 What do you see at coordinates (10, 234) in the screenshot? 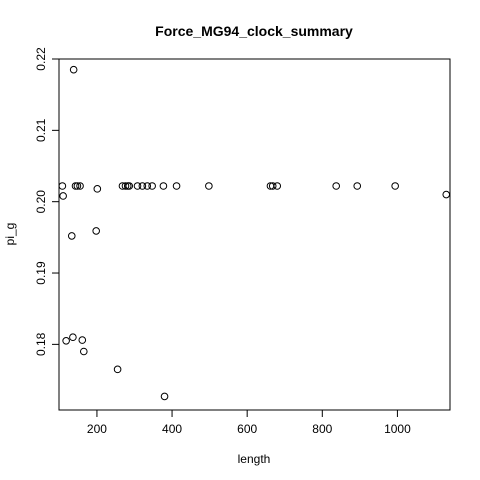
I see `y-axis-label: pi_g` at bounding box center [10, 234].